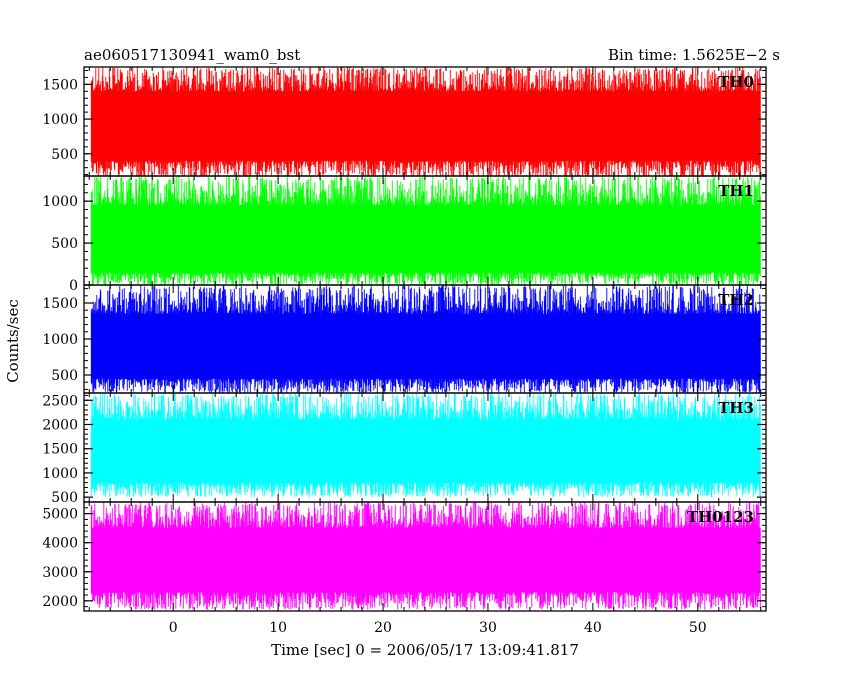  I want to click on panel-th0123: 2000 3000 4000 5000 TH0123, so click(404, 556).